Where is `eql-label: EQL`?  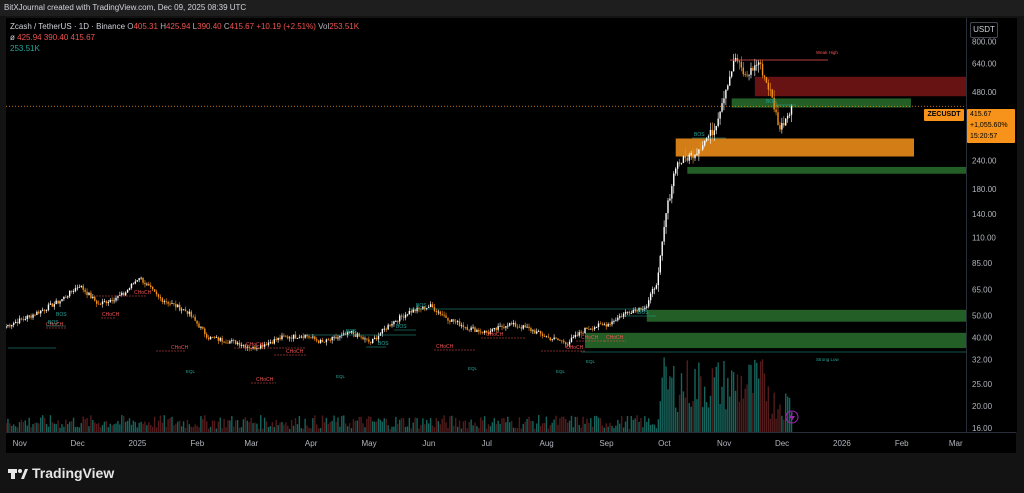 eql-label: EQL is located at coordinates (473, 368).